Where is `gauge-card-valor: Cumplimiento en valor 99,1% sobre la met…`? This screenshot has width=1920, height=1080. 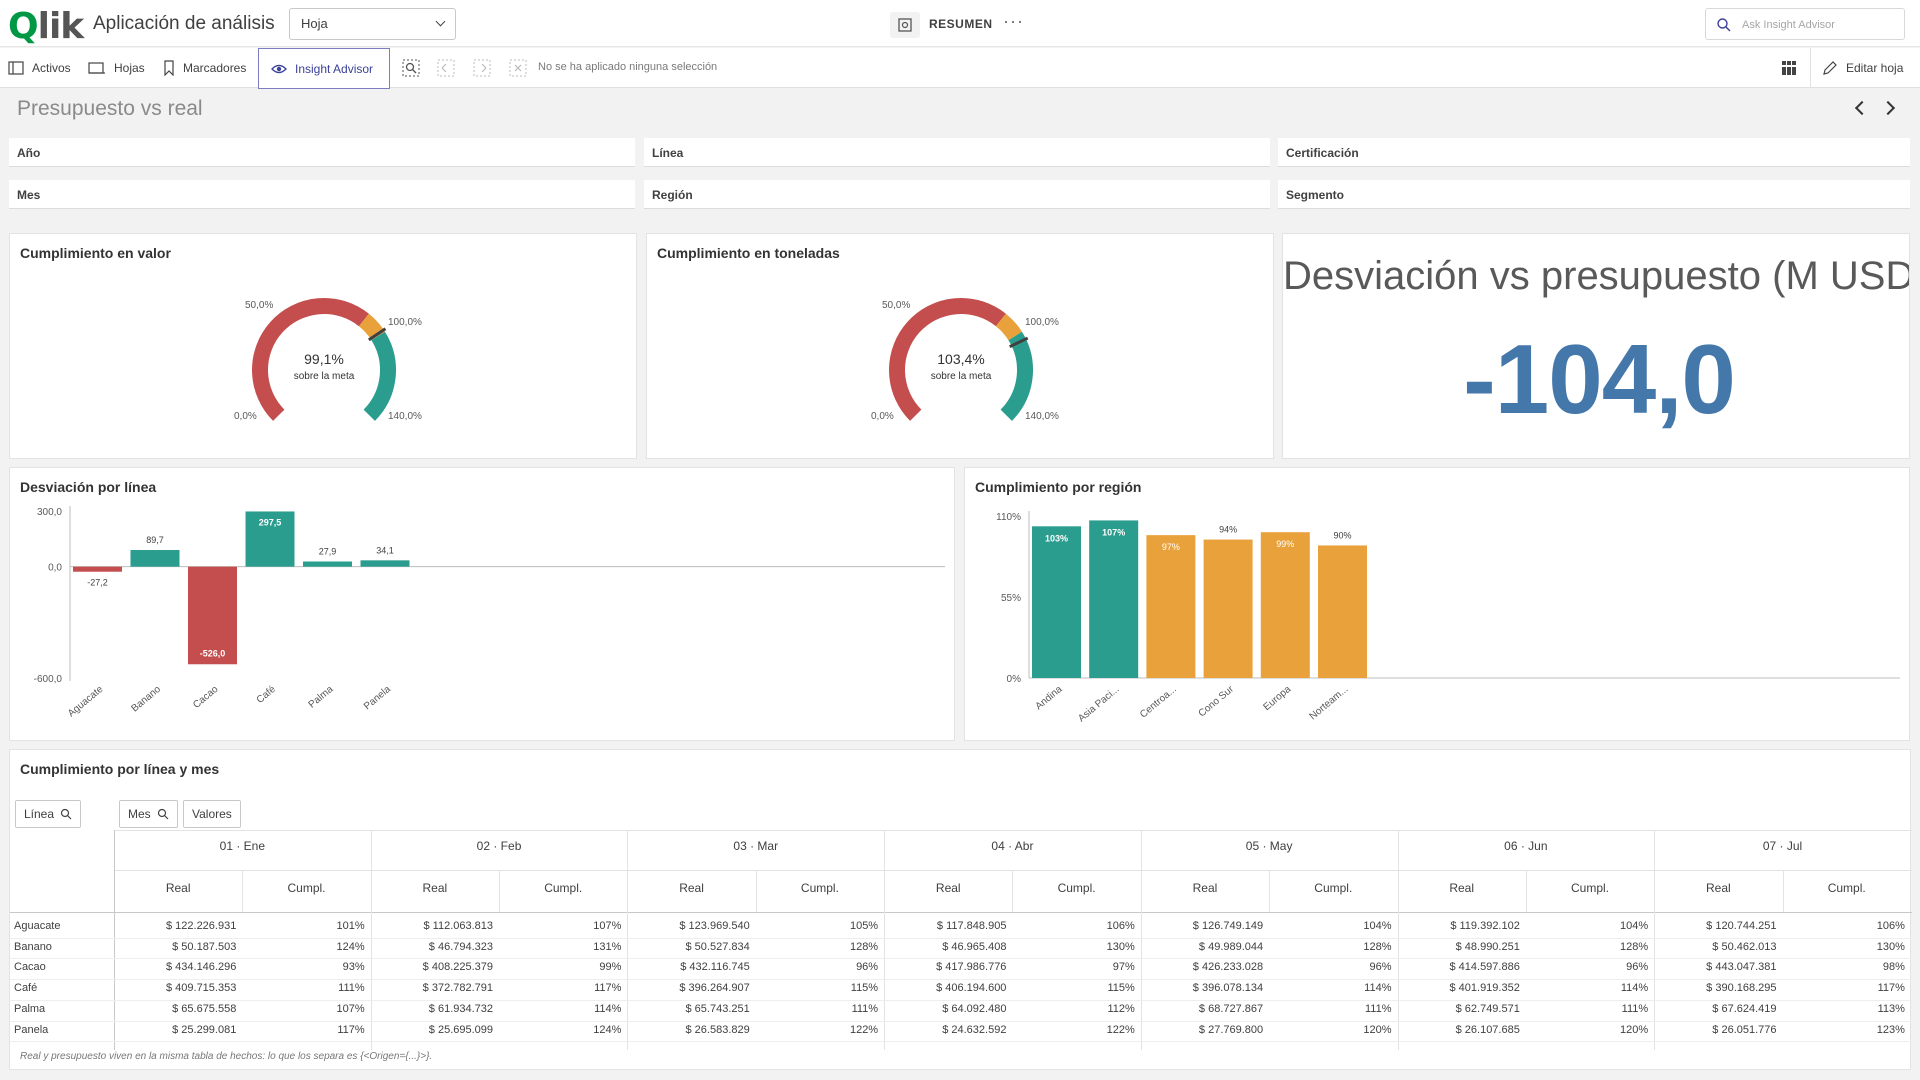
gauge-card-valor: Cumplimiento en valor 99,1% sobre la met… is located at coordinates (323, 346).